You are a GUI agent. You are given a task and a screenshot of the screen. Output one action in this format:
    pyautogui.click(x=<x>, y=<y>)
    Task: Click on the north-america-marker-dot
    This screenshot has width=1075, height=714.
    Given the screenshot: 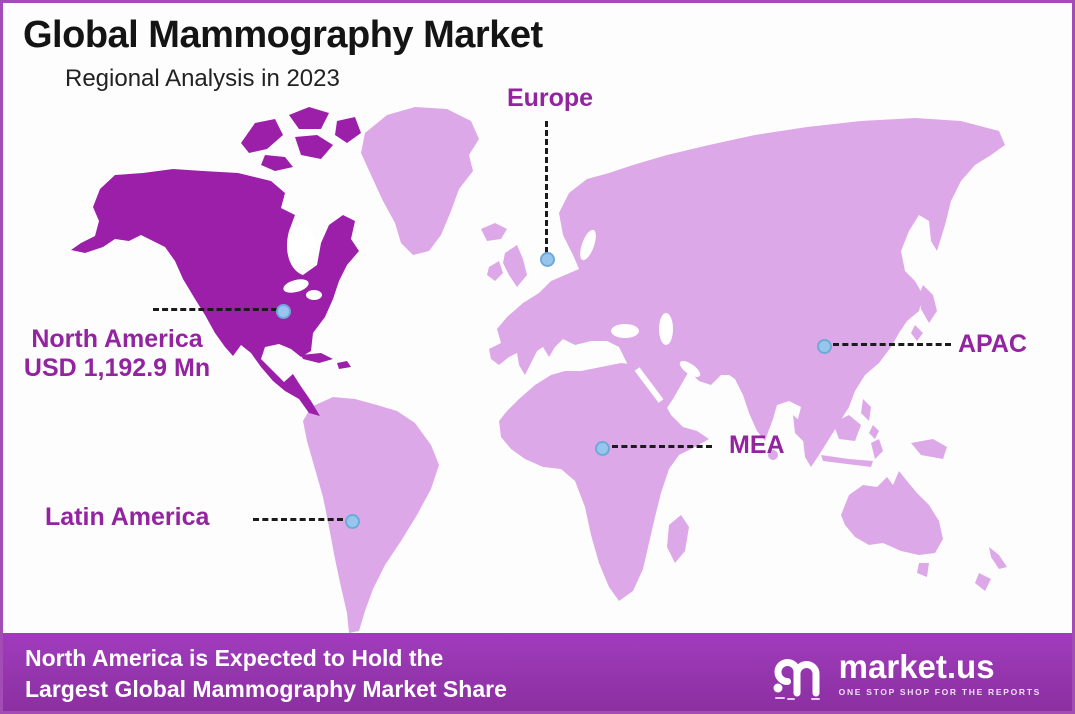 What is the action you would take?
    pyautogui.click(x=283, y=311)
    